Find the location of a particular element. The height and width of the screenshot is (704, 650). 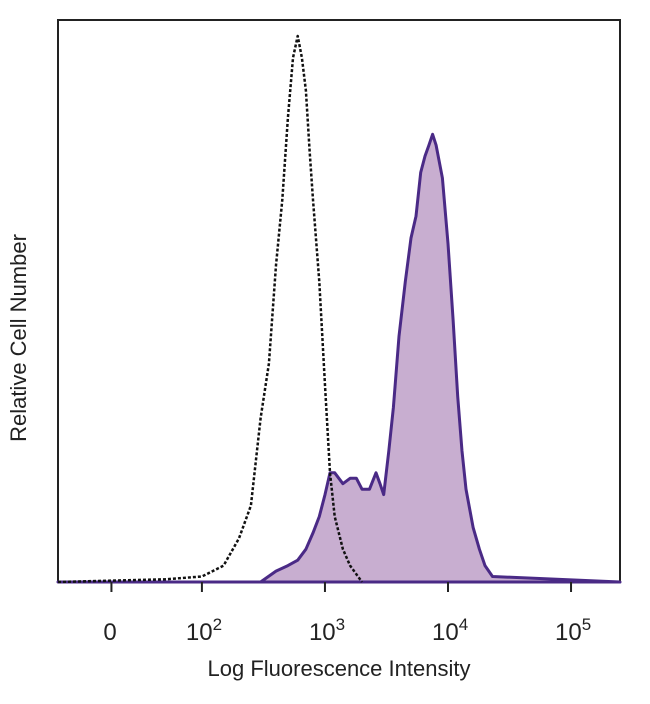

x-tick-label: 0 is located at coordinates (109, 632).